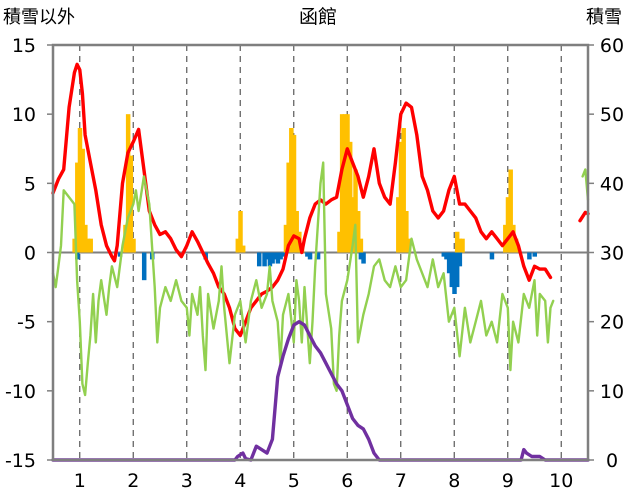  What do you see at coordinates (240, 481) in the screenshot?
I see `x-tick-label: 4` at bounding box center [240, 481].